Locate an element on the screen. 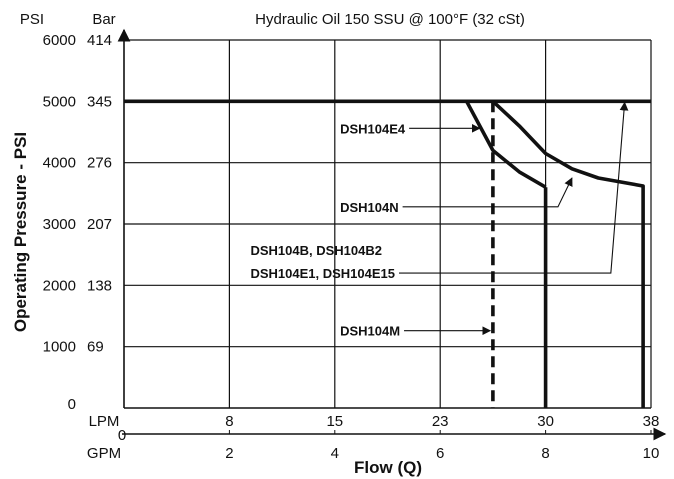 The height and width of the screenshot is (479, 674). annotation-m: DSH104M is located at coordinates (370, 331).